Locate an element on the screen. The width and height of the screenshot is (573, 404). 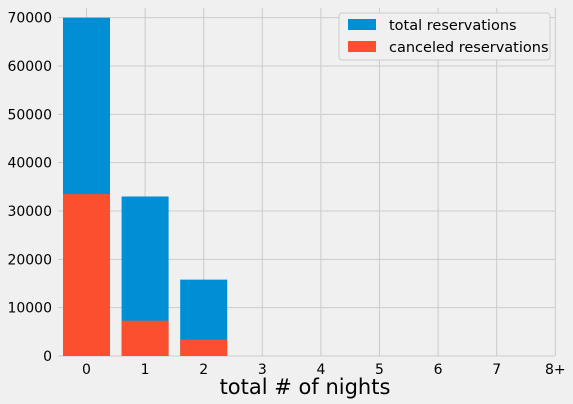
y-tick-label: 50000 is located at coordinates (29, 115).